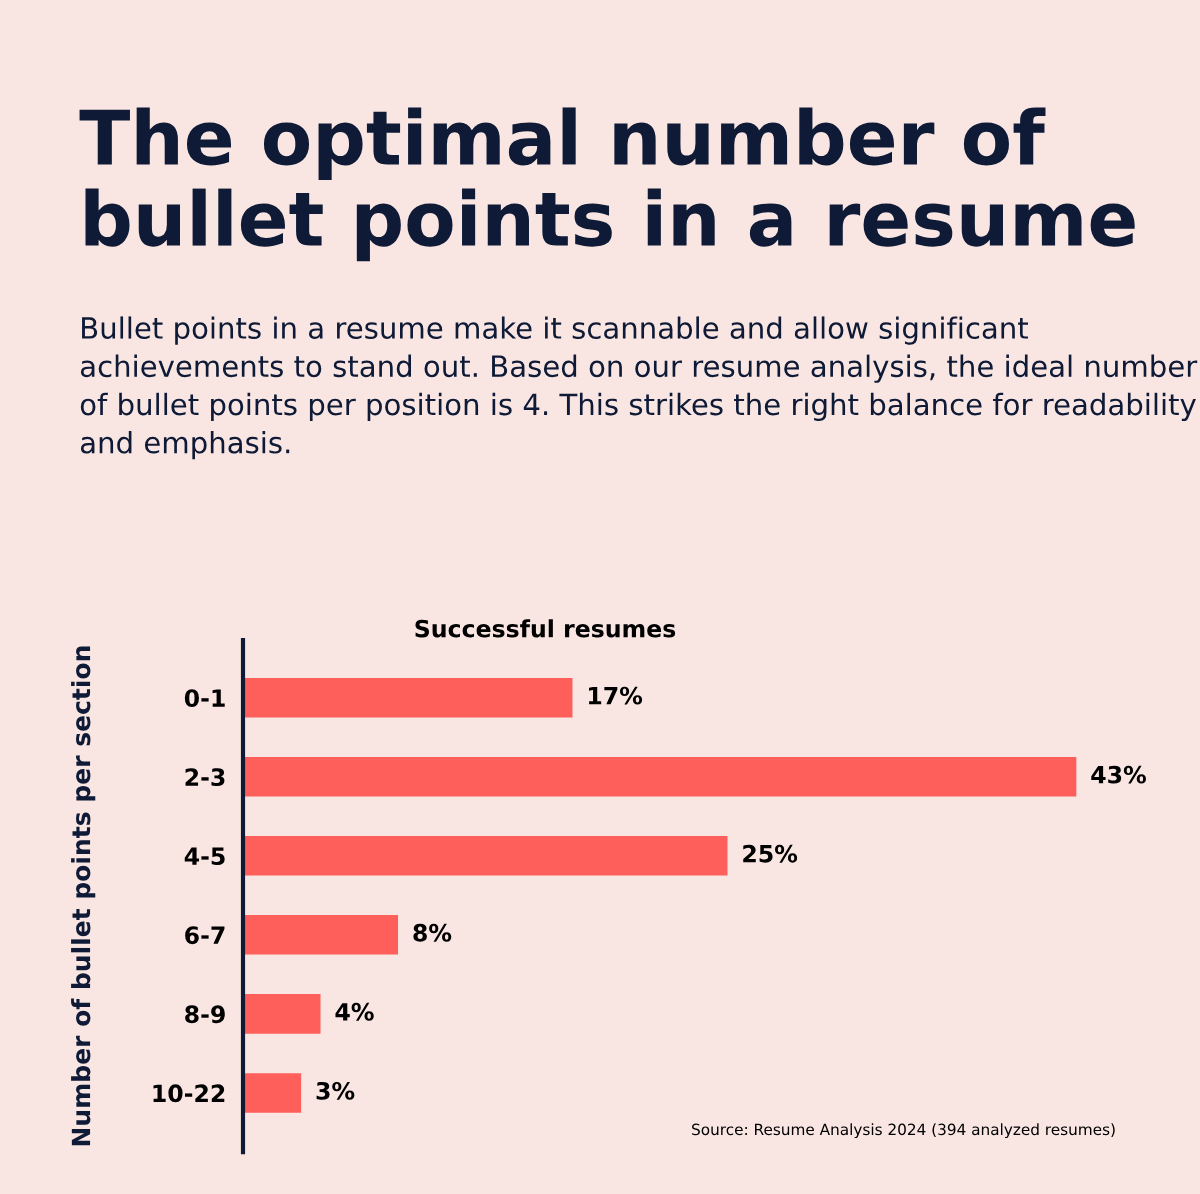 The width and height of the screenshot is (1200, 1194). What do you see at coordinates (83, 896) in the screenshot?
I see `y-axis-title: Number of bullet points per section` at bounding box center [83, 896].